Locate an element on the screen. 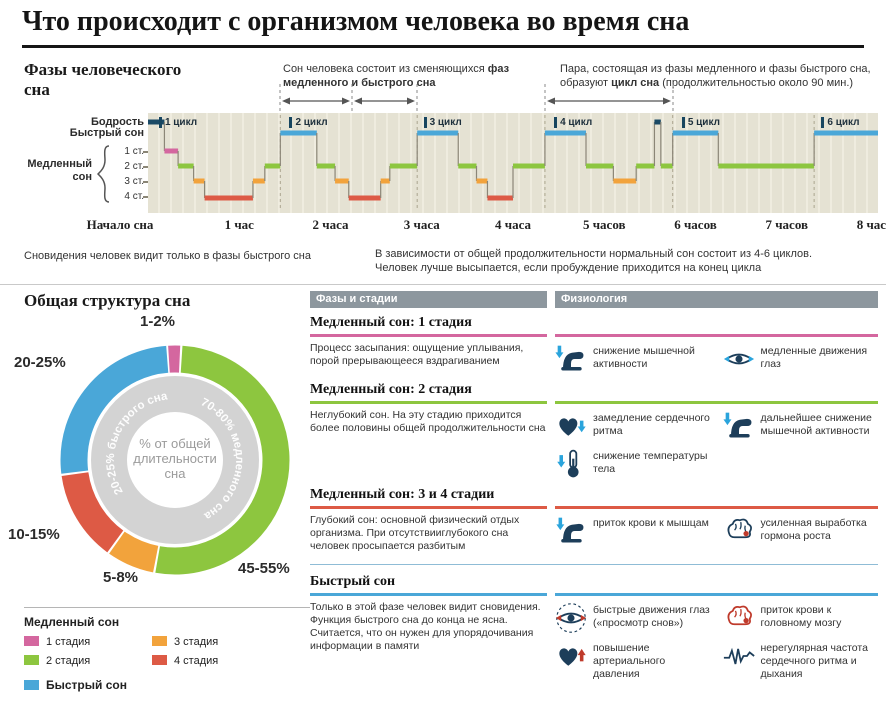 This screenshot has height=702, width=886. legend-stage-items: 1 стадия 2 стадия 3 стадия 4 стадия is located at coordinates (167, 651).